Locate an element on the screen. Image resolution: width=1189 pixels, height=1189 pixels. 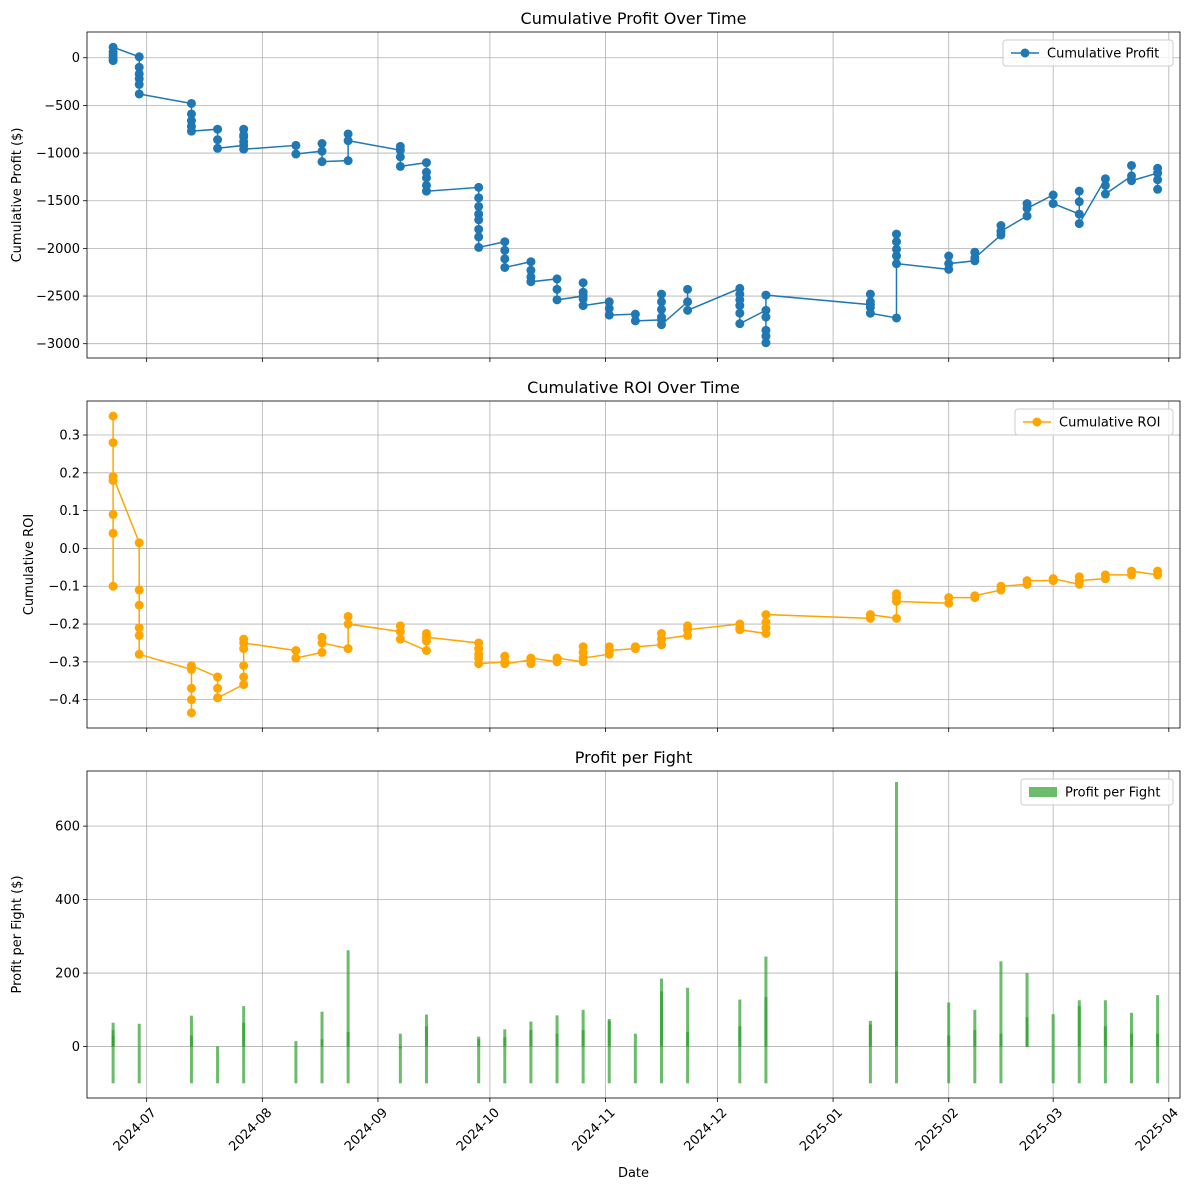
legend-marker is located at coordinates (1037, 422).